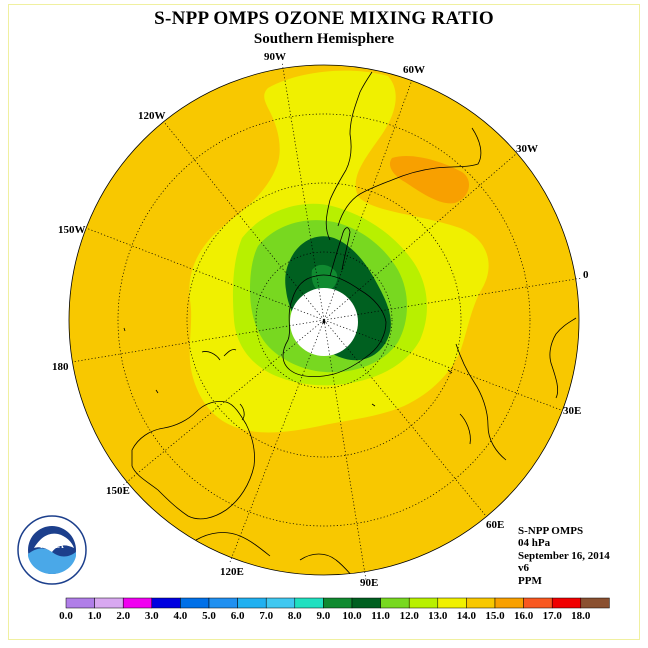 This screenshot has height=648, width=648. Describe the element at coordinates (123, 616) in the screenshot. I see `colorbar-tick-label: 2.0` at that location.